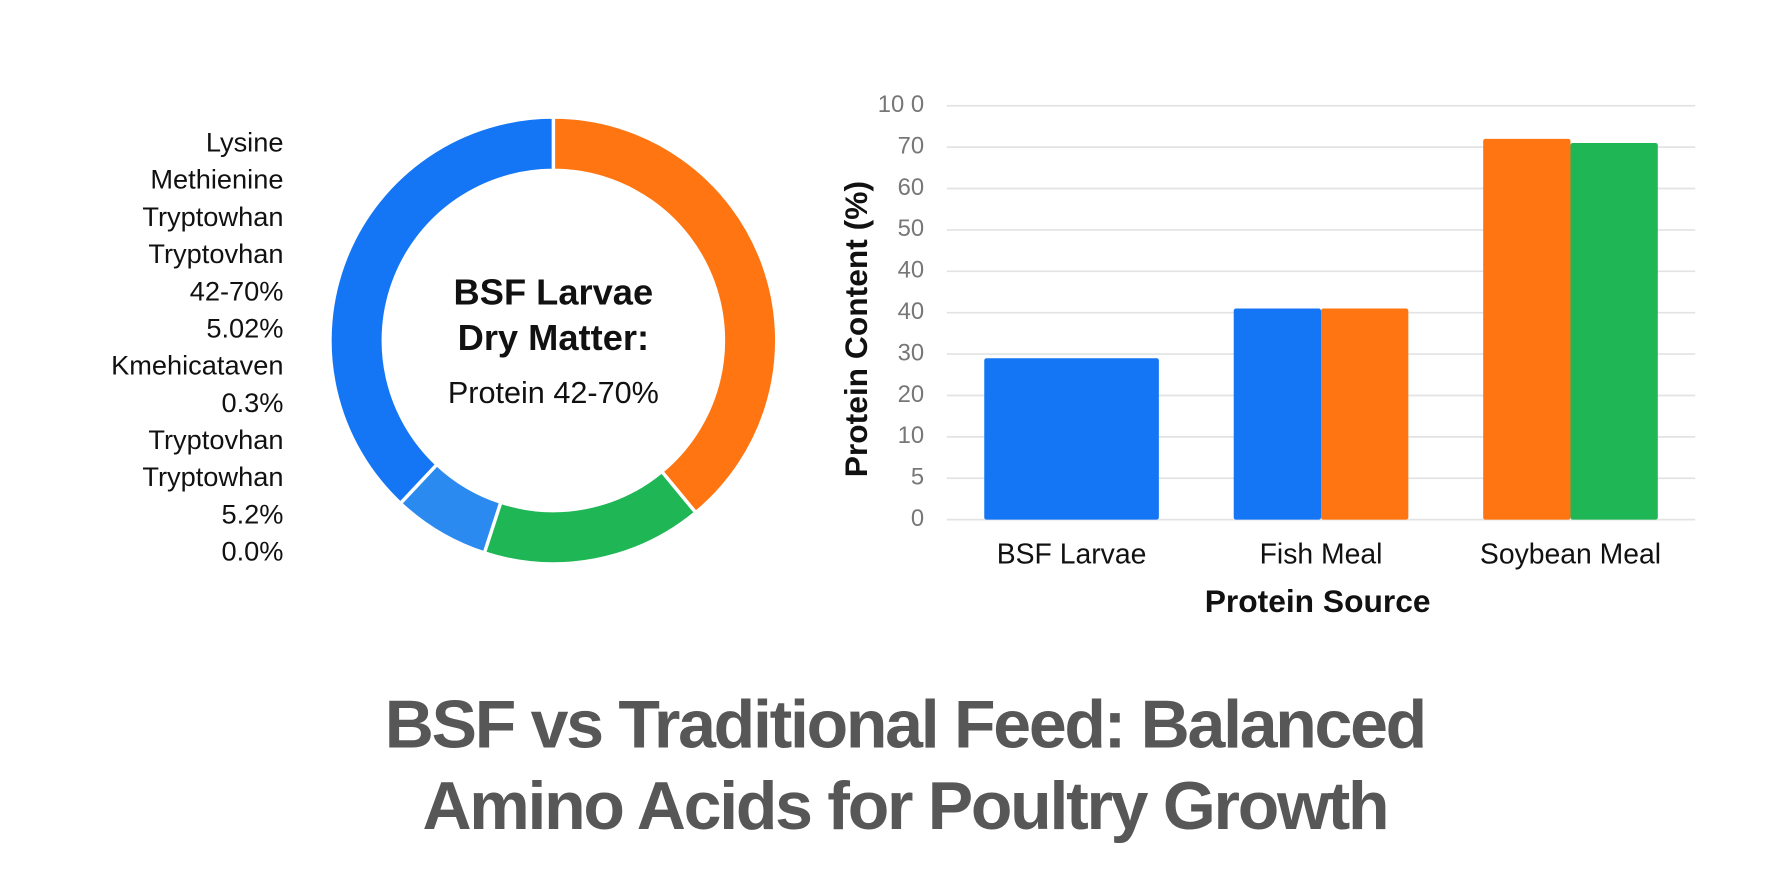 The image size is (1778, 893). I want to click on center-label: Protein 42-70%, so click(553, 393).